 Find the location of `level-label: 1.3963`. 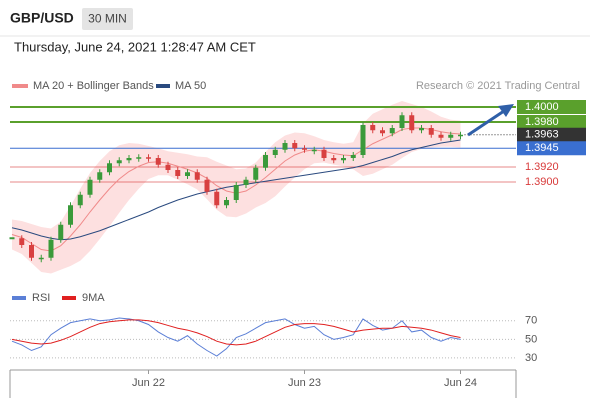

level-label: 1.3963 is located at coordinates (542, 135).